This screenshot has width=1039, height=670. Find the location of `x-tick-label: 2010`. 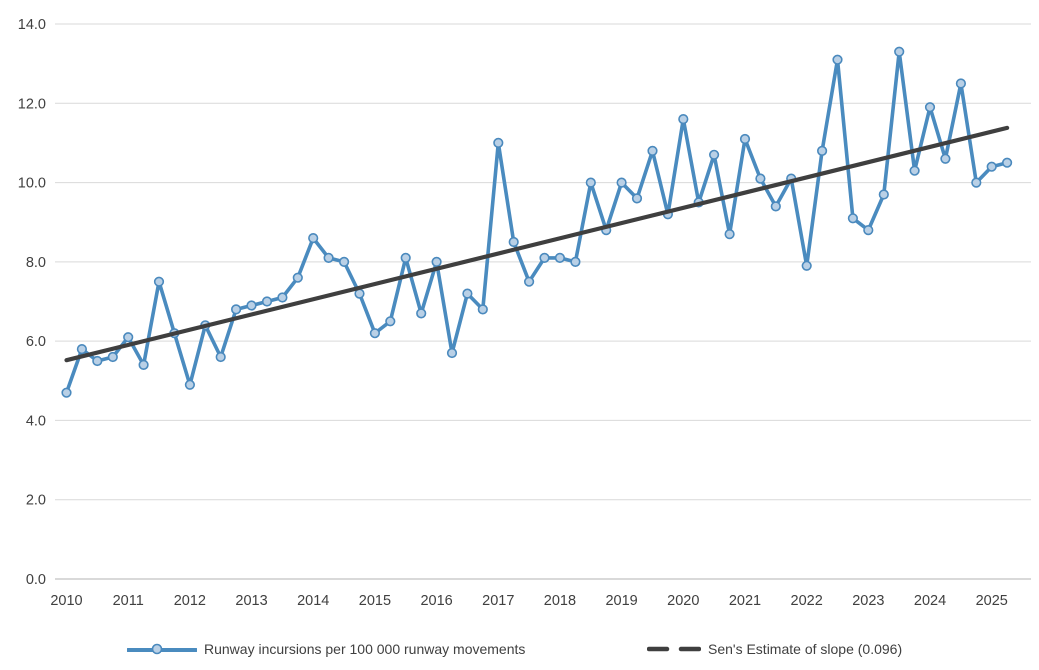

x-tick-label: 2010 is located at coordinates (66, 601).